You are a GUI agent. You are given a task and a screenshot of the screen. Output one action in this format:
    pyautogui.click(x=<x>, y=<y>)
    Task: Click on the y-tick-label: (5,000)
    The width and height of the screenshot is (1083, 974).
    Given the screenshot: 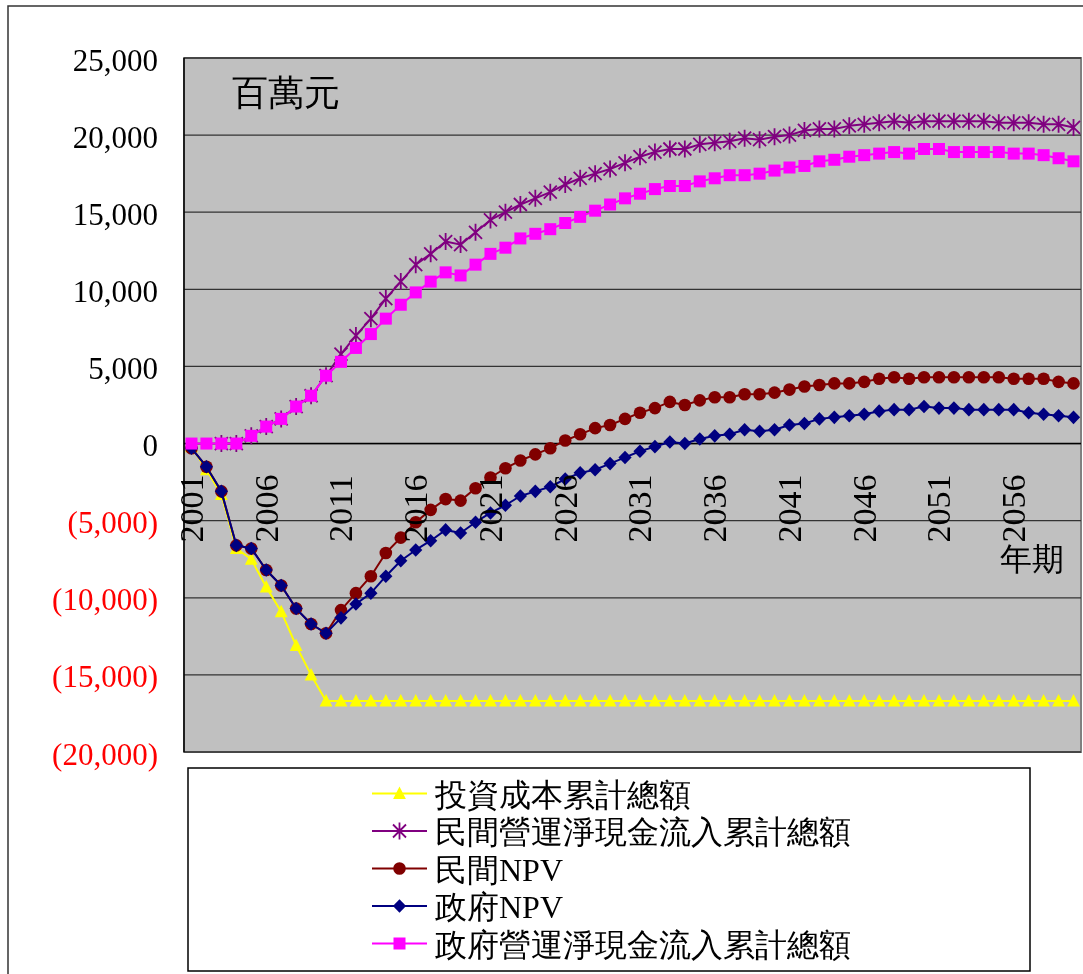 What is the action you would take?
    pyautogui.click(x=112, y=523)
    